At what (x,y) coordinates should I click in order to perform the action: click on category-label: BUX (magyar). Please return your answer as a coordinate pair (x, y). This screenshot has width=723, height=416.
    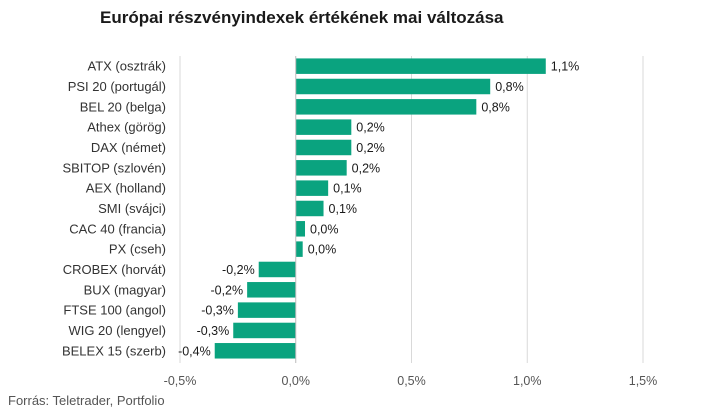
    Looking at the image, I should click on (125, 289).